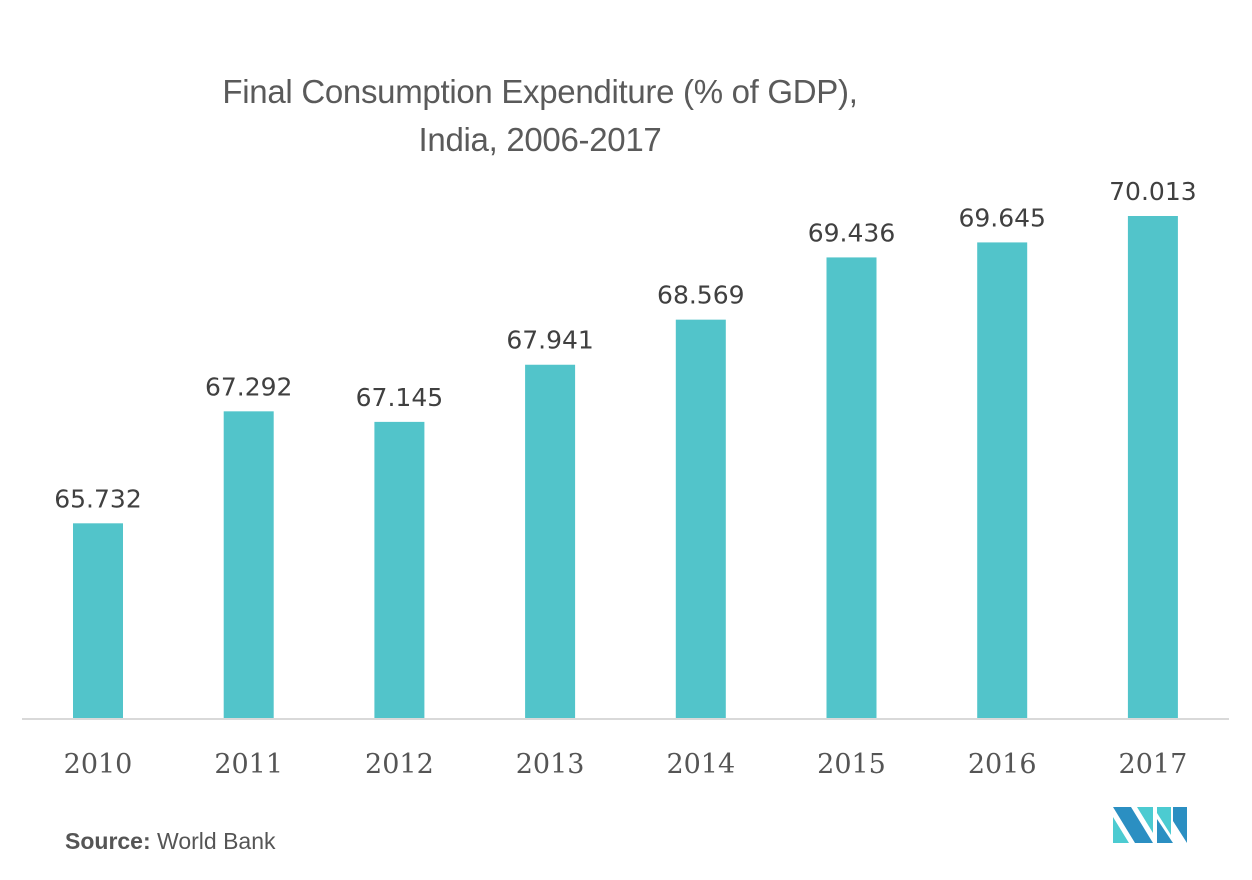  I want to click on bar-2011, so click(248, 565).